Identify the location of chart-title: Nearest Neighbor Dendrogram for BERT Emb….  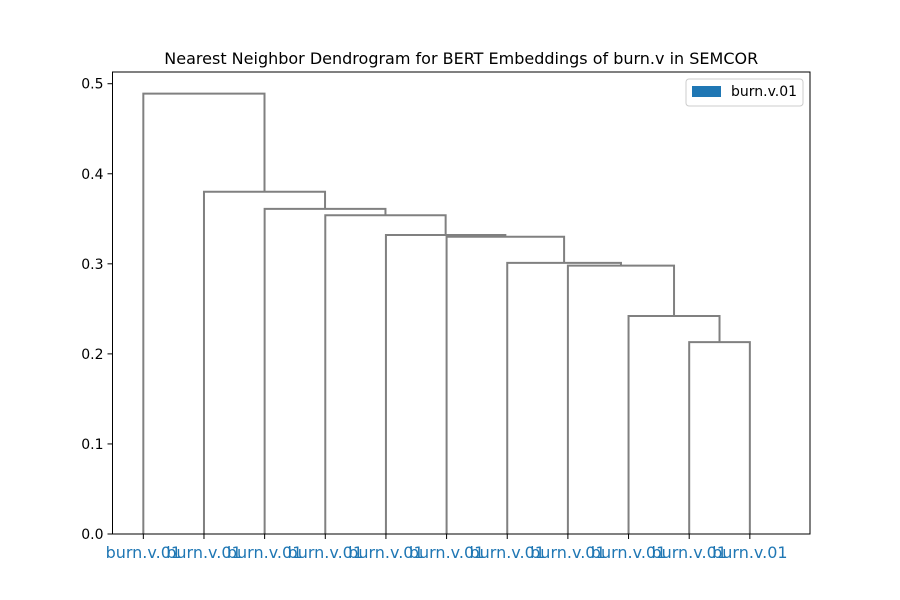
(461, 58).